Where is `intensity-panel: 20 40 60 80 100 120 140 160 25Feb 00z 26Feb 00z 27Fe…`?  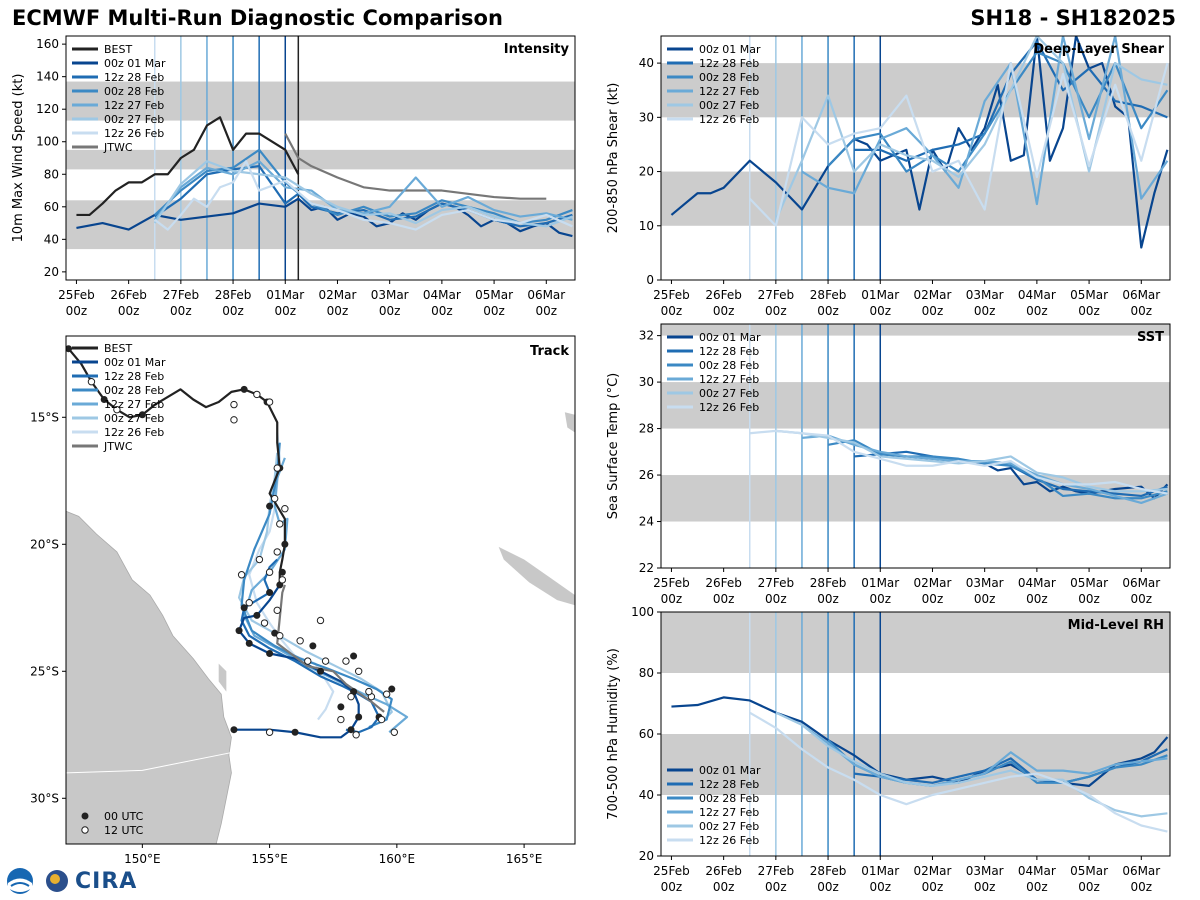
intensity-panel: 20 40 60 80 100 120 140 160 25Feb 00z 26Feb 00z 27Fe… is located at coordinates (293, 176).